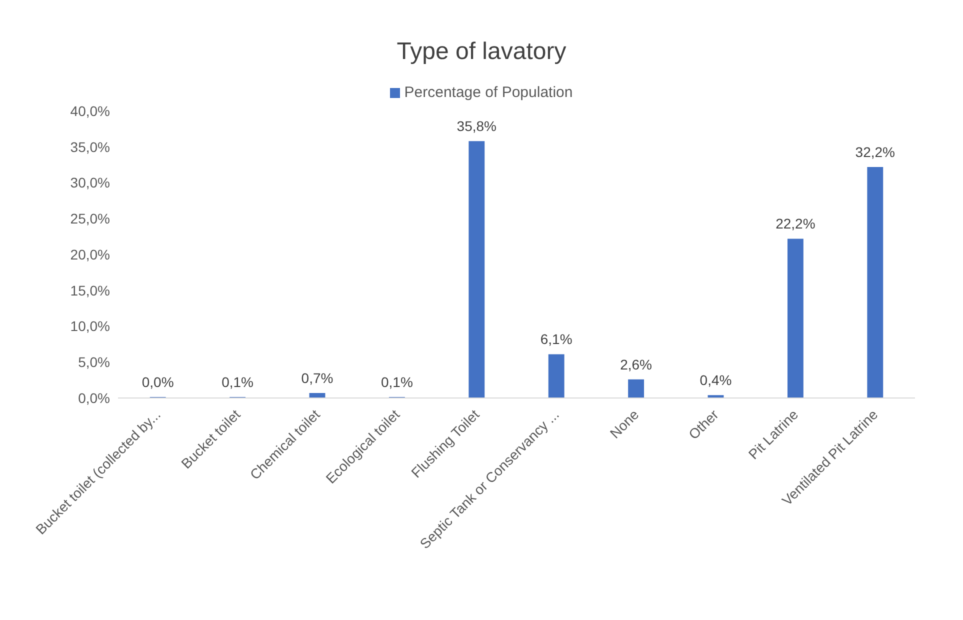 Image resolution: width=963 pixels, height=620 pixels. I want to click on y-tick-label: 10,0%, so click(90, 326).